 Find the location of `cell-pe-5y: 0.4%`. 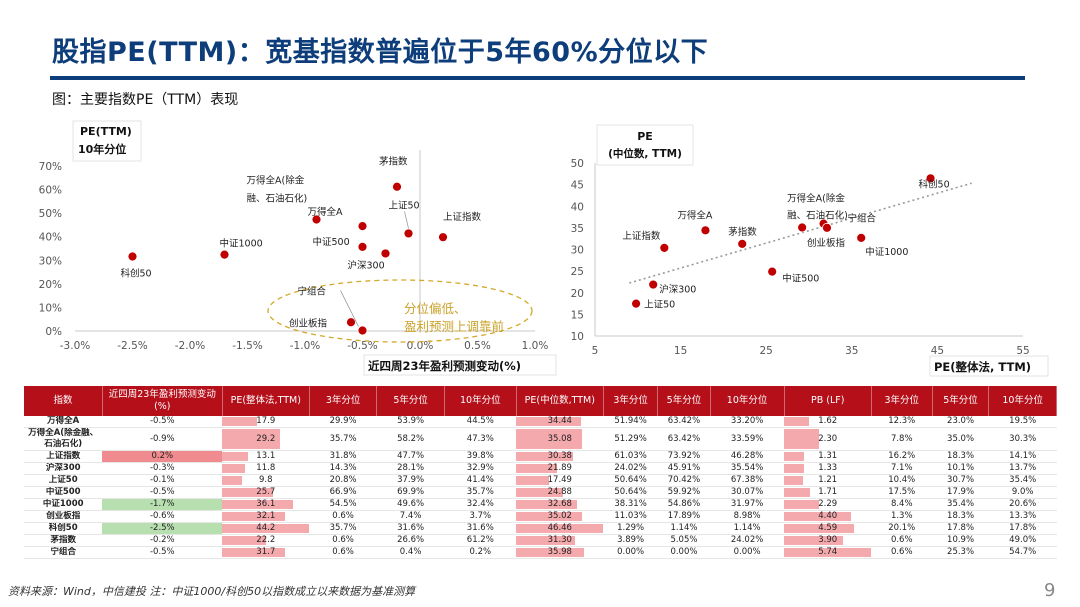

cell-pe-5y: 0.4% is located at coordinates (410, 552).